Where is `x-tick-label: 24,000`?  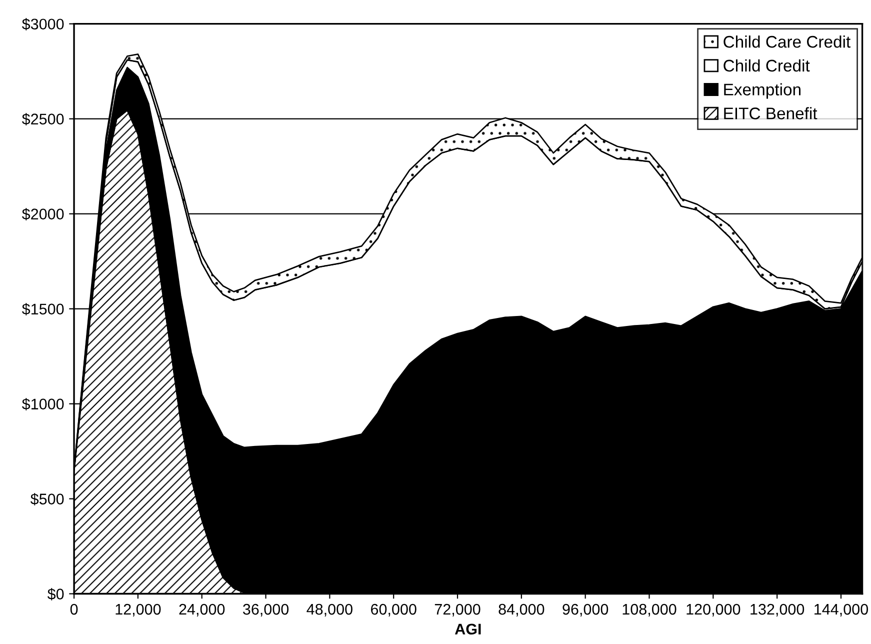 x-tick-label: 24,000 is located at coordinates (202, 610).